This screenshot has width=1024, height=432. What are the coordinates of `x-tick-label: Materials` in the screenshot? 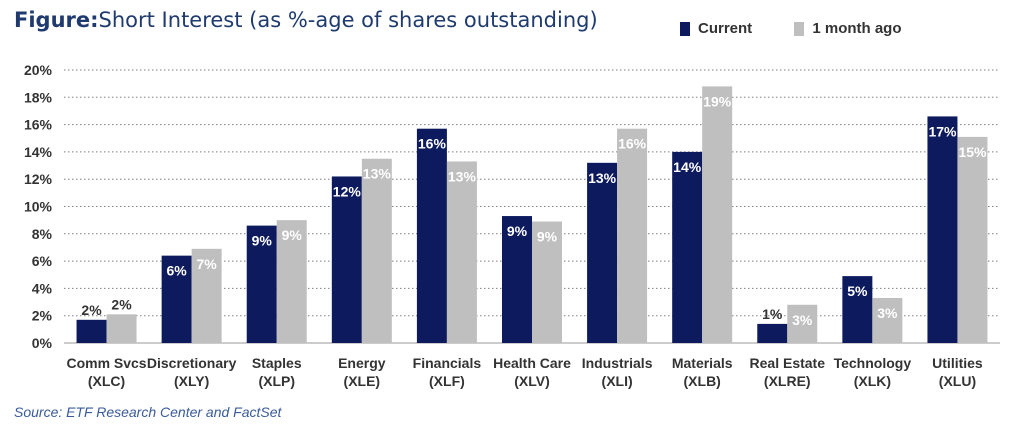 It's located at (702, 363).